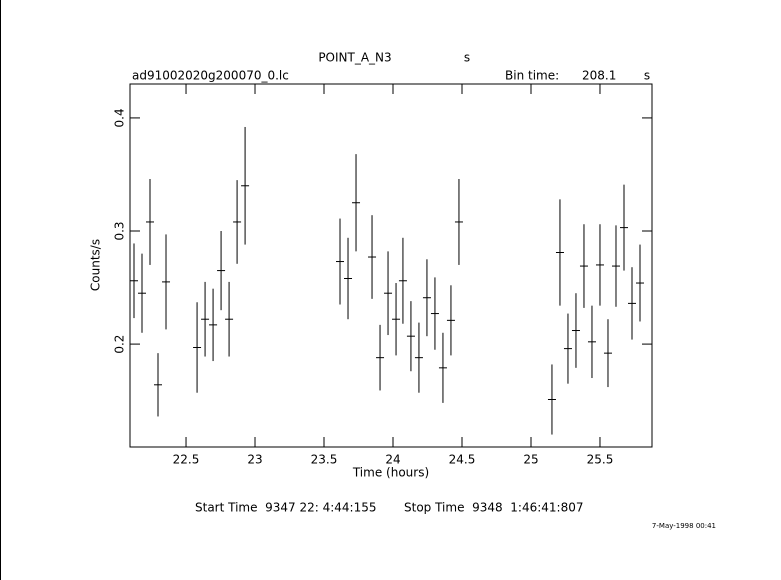  I want to click on title-unit: s, so click(467, 58).